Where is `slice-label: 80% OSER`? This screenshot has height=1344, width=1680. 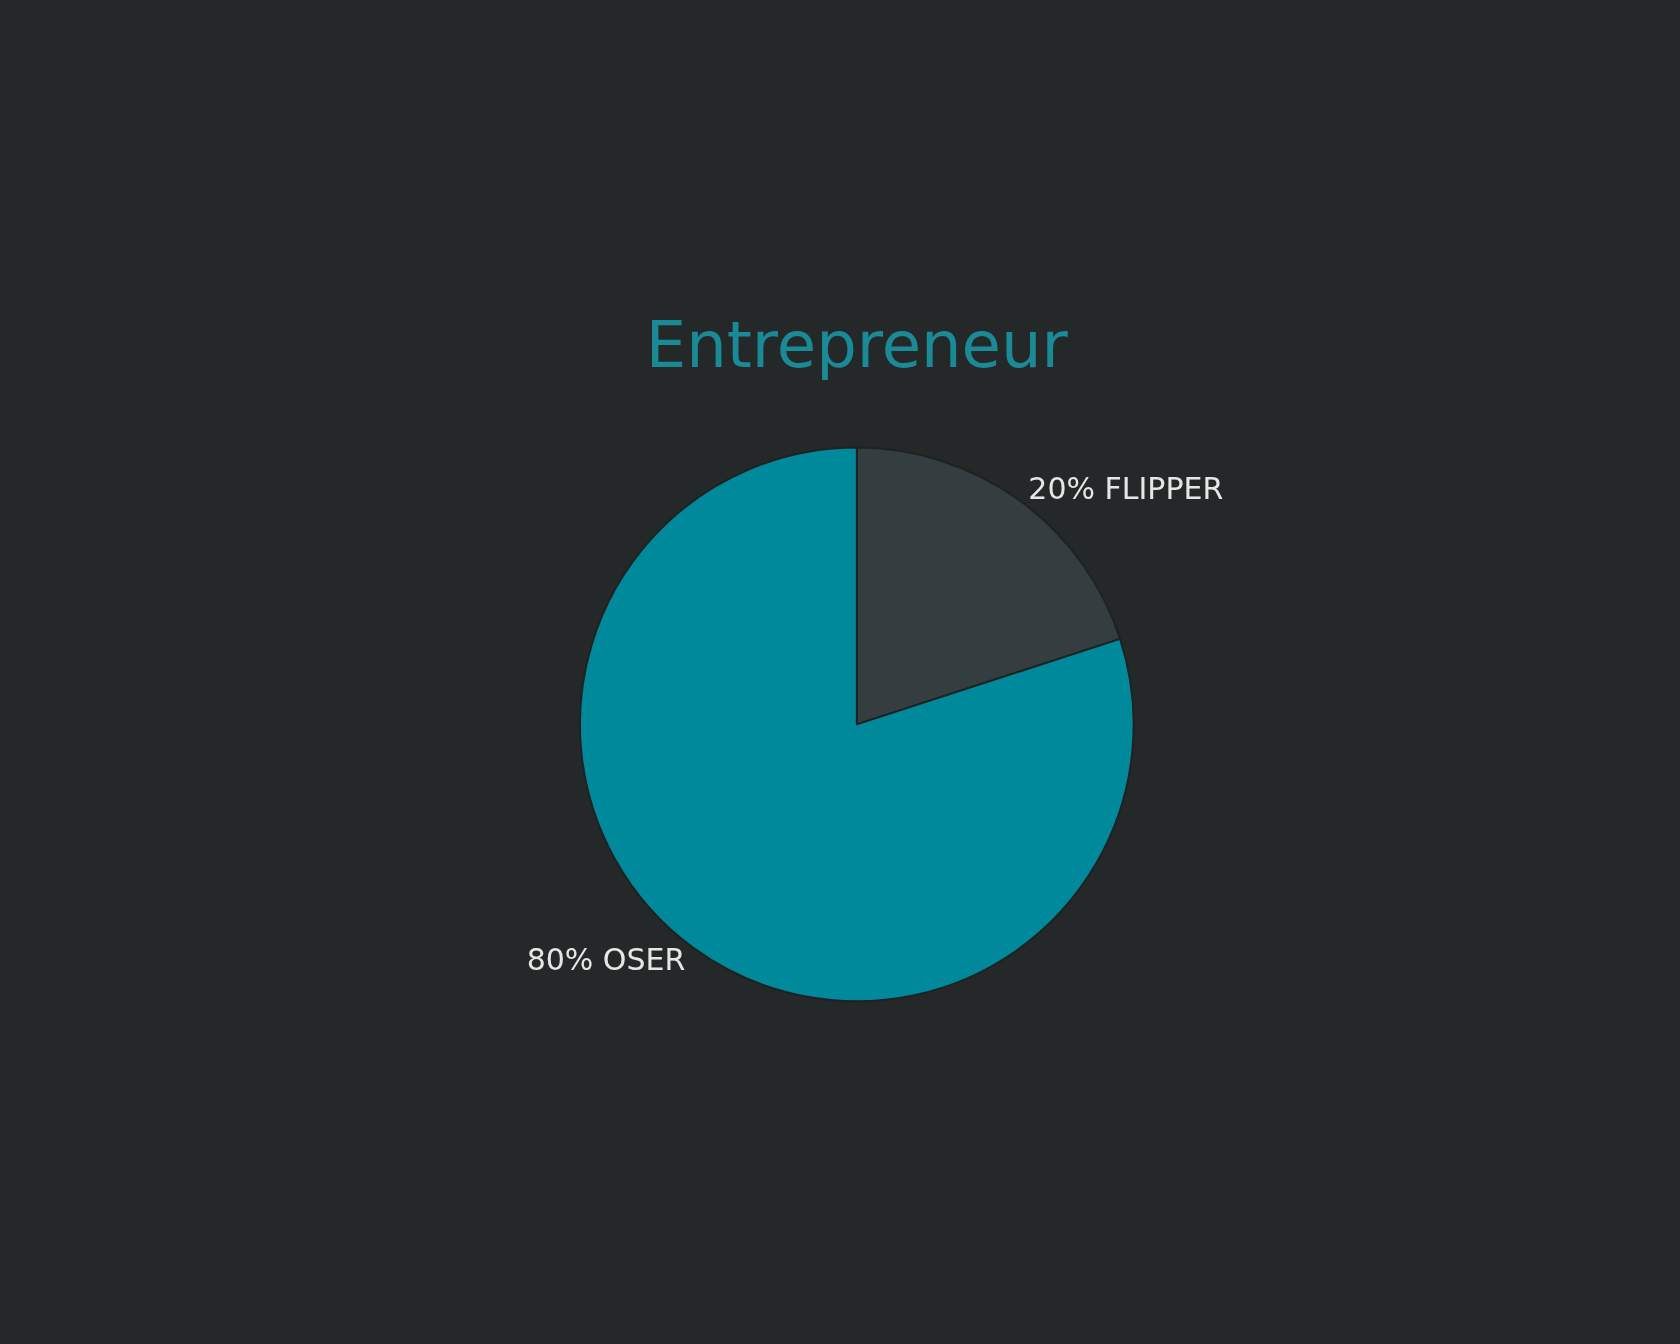 slice-label: 80% OSER is located at coordinates (606, 960).